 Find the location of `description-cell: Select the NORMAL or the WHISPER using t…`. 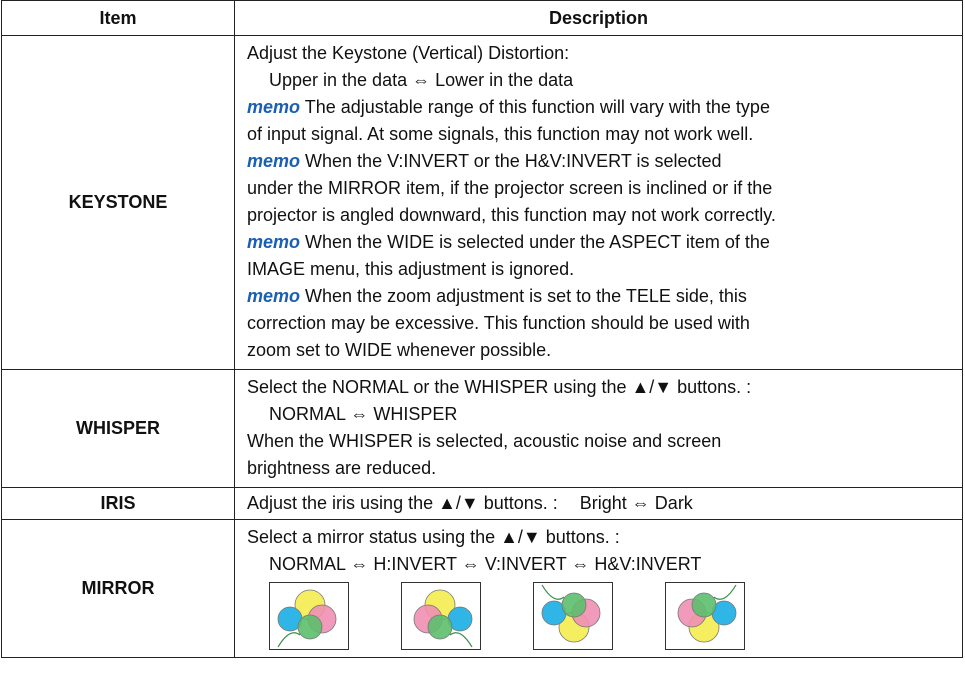

description-cell: Select the NORMAL or the WHISPER using t… is located at coordinates (598, 428).